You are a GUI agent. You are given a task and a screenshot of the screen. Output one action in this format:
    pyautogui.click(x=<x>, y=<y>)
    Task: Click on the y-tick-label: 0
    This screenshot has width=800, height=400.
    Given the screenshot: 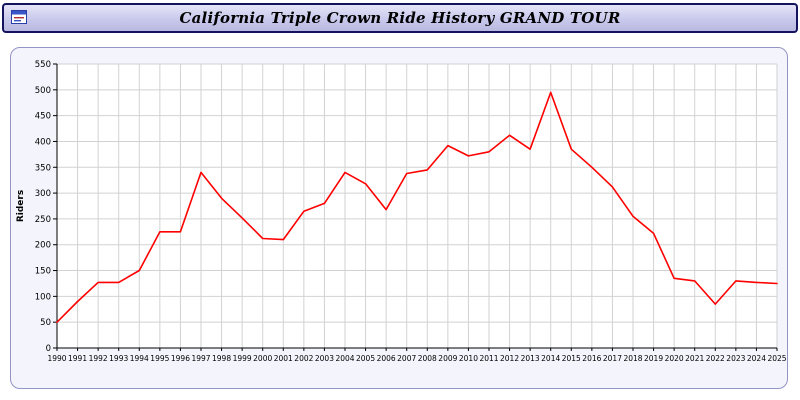 What is the action you would take?
    pyautogui.click(x=48, y=349)
    